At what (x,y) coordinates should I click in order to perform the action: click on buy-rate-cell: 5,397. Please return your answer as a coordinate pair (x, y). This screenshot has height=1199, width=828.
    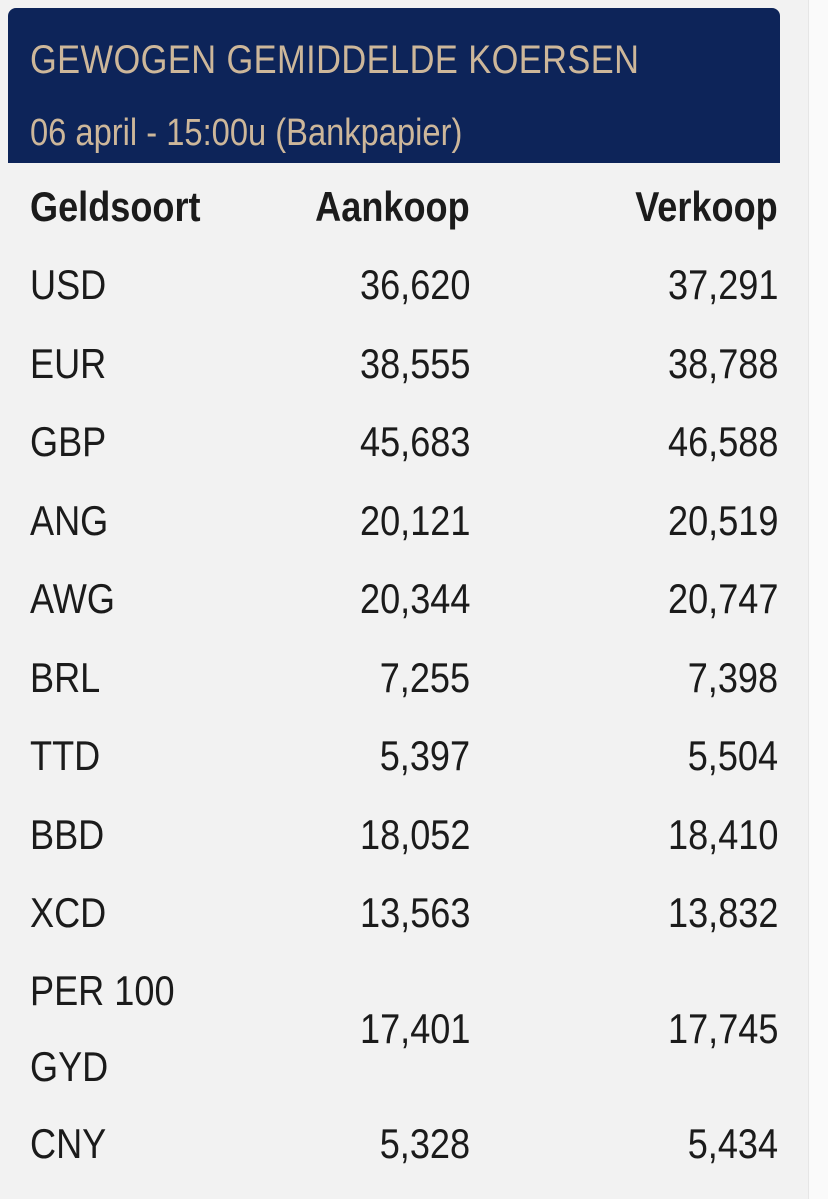
    Looking at the image, I should click on (424, 756).